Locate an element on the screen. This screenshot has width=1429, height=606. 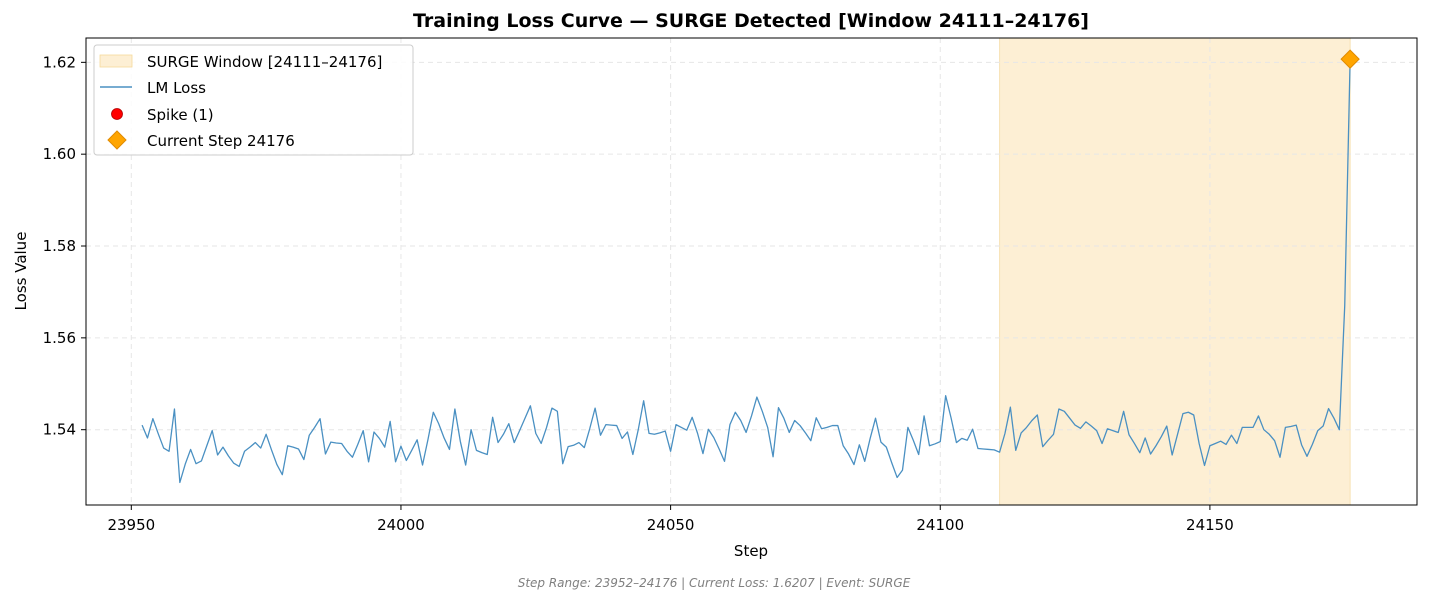
legend-box is located at coordinates (253, 100).